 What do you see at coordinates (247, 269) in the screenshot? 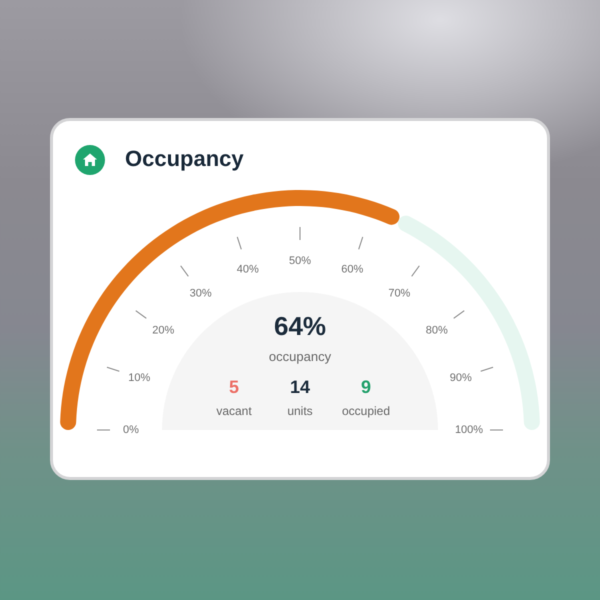
I see `text: 40%` at bounding box center [247, 269].